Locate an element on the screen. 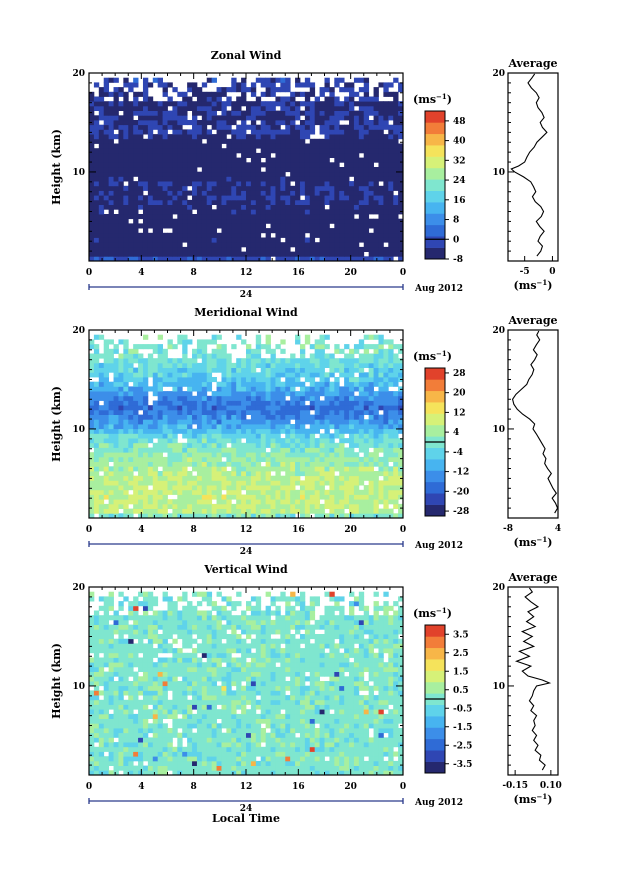  y-tick-label: 20 is located at coordinates (78, 331).